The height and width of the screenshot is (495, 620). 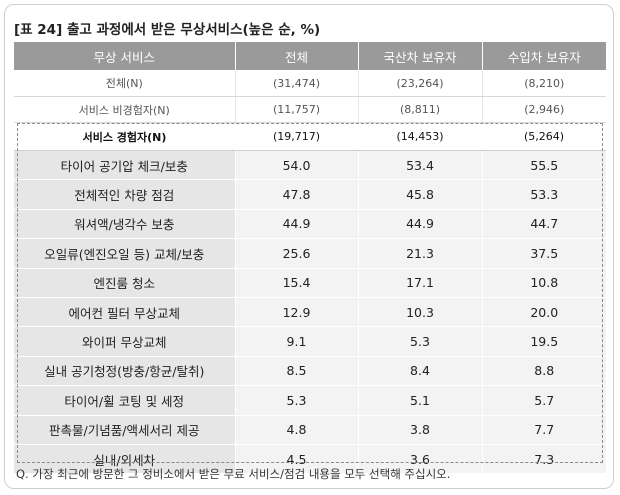 I want to click on table-title: [표 24] 출고 과정에서 받은 무상서비스(높은 순, %), so click(x=167, y=30).